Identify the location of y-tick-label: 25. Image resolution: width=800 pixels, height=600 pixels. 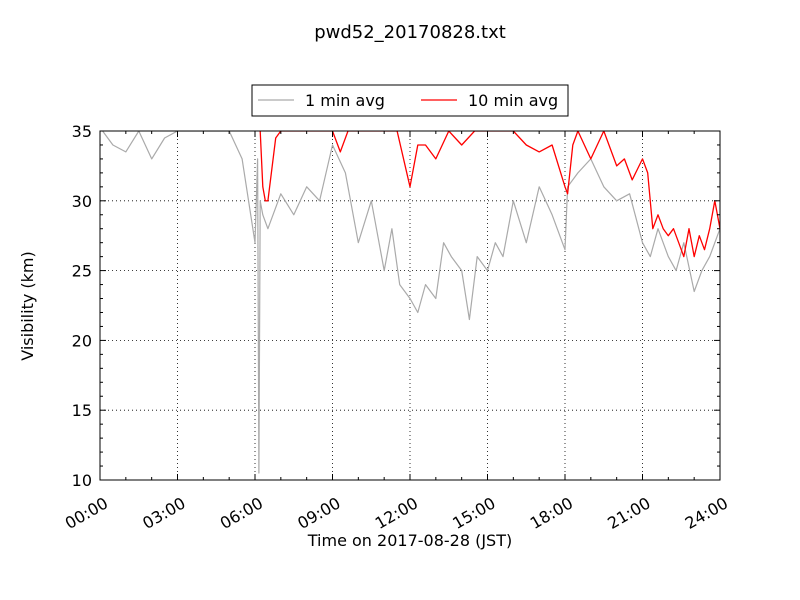
(82, 271).